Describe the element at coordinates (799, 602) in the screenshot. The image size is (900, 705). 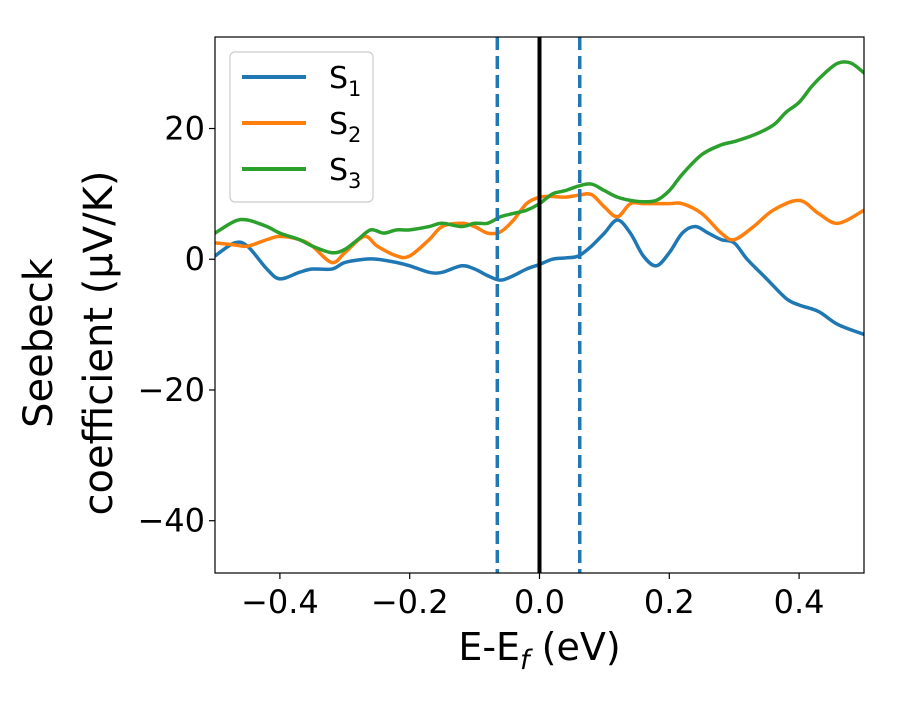
I see `x-tick-label: 0.4` at that location.